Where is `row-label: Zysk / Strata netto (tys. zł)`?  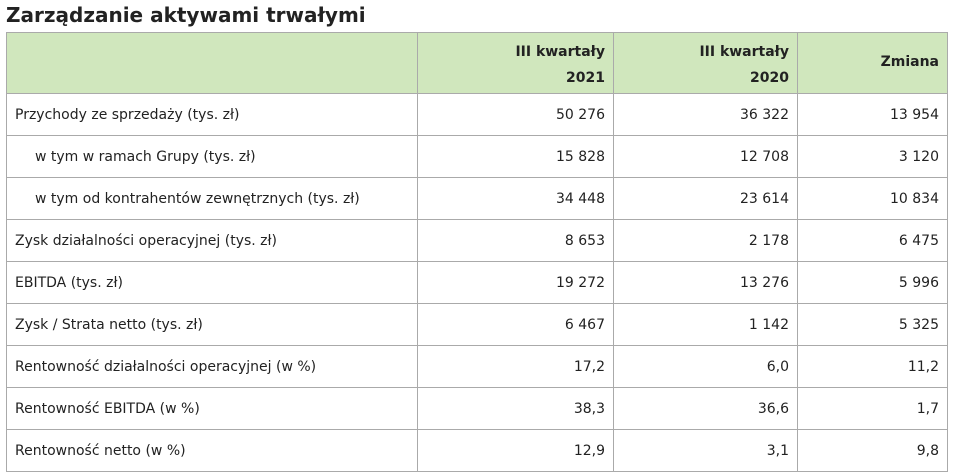 row-label: Zysk / Strata netto (tys. zł) is located at coordinates (212, 324).